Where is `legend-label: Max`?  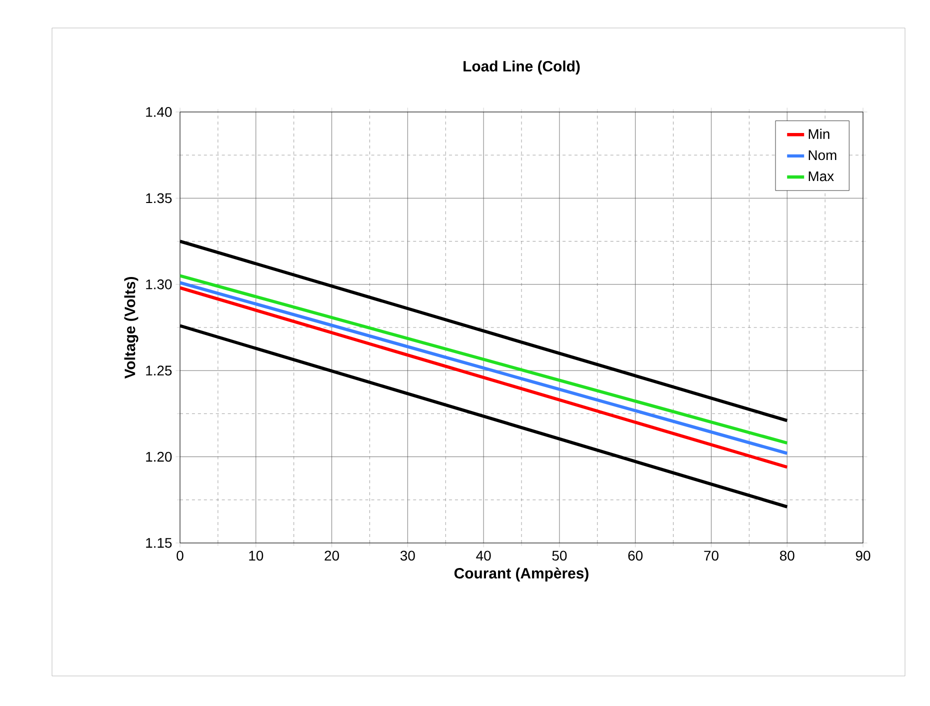
legend-label: Max is located at coordinates (821, 176).